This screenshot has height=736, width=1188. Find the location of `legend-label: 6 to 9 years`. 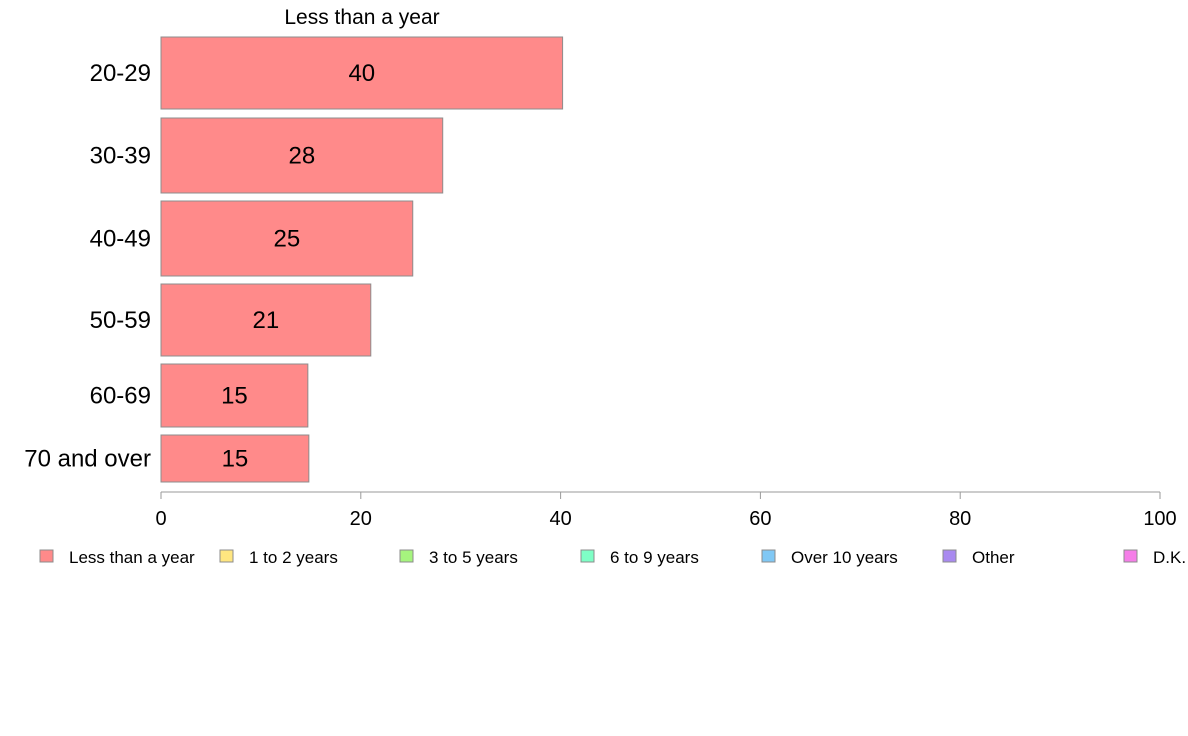

legend-label: 6 to 9 years is located at coordinates (654, 557).